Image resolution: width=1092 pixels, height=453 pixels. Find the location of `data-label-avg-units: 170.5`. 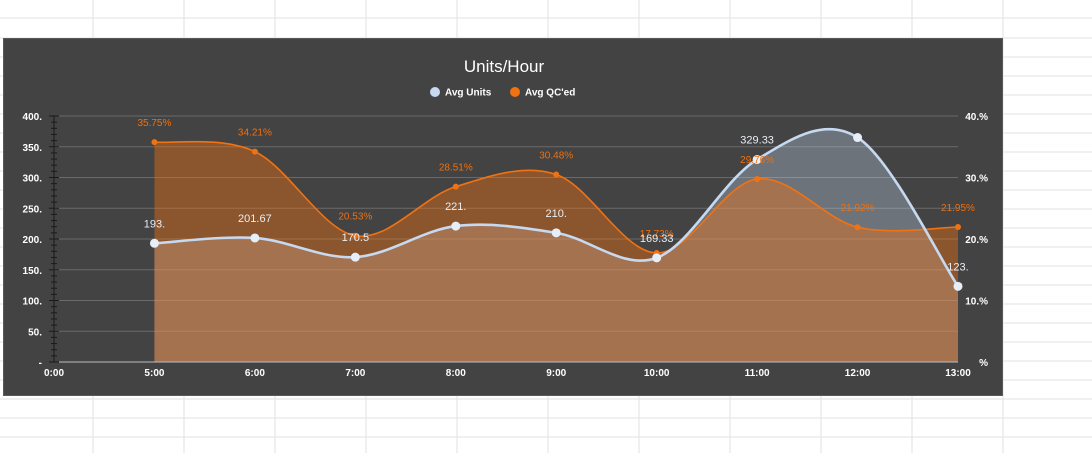

data-label-avg-units: 170.5 is located at coordinates (356, 238).